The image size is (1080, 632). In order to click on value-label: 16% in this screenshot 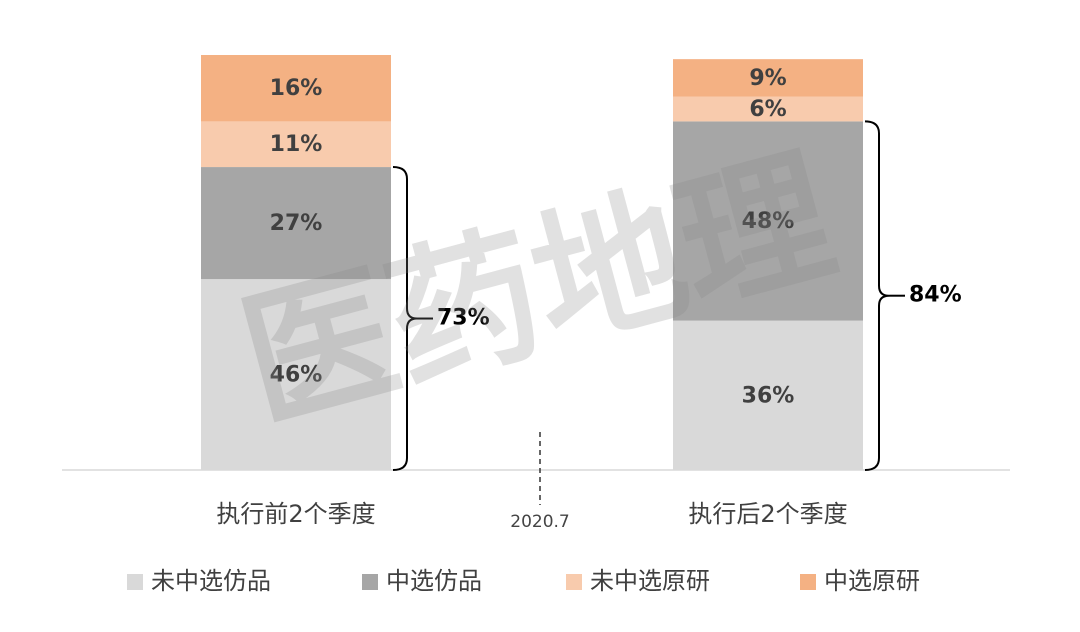, I will do `click(296, 88)`.